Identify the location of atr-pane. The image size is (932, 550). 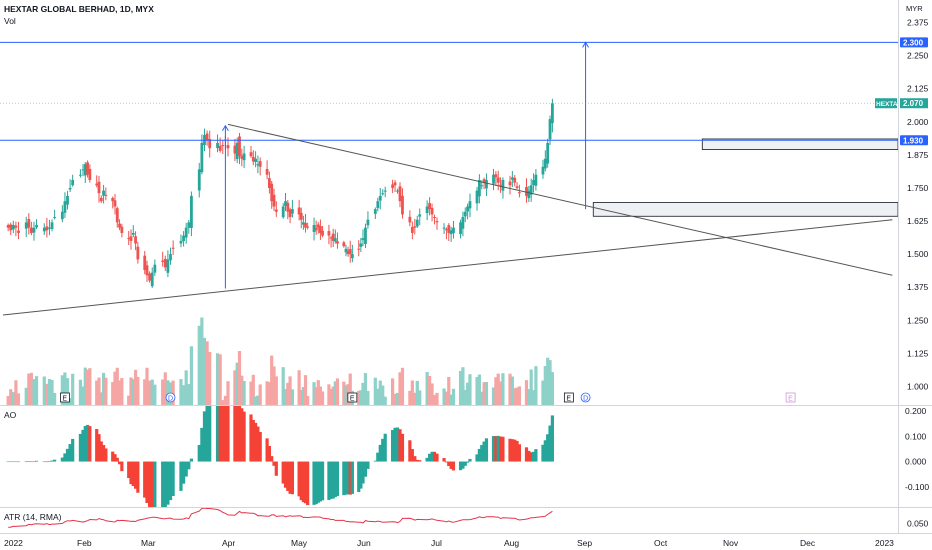
(280, 517).